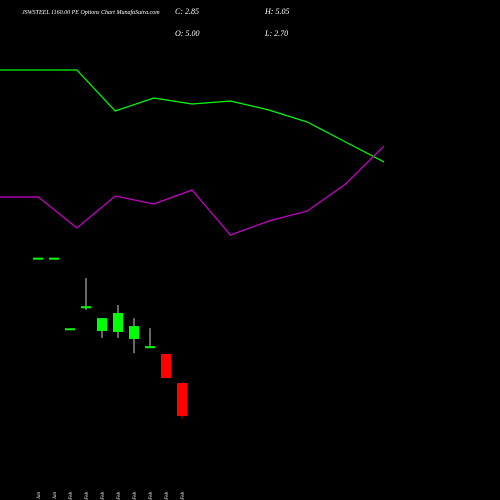  I want to click on ohlc-label: C: 2.85, so click(187, 11).